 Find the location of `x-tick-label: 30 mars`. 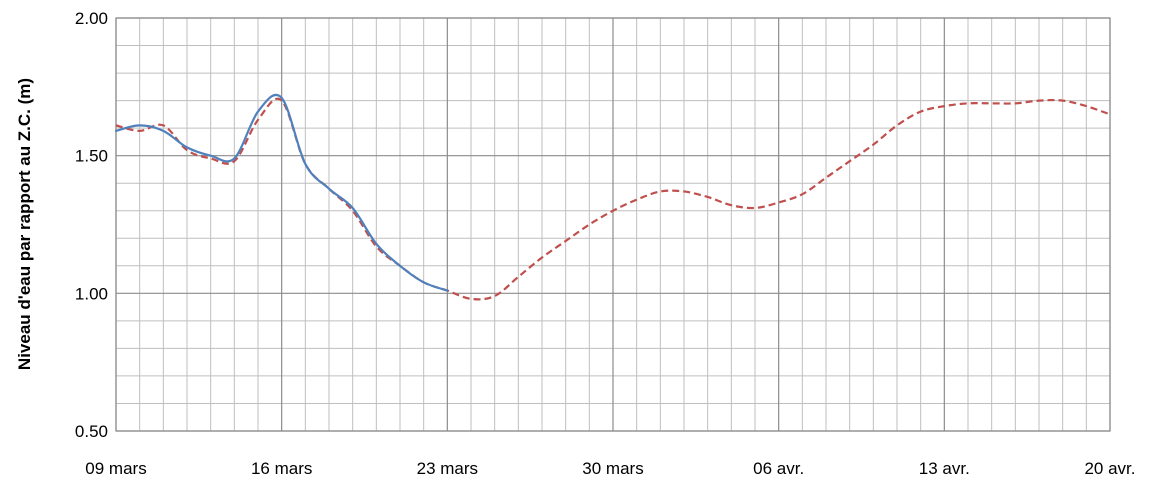

x-tick-label: 30 mars is located at coordinates (612, 468).